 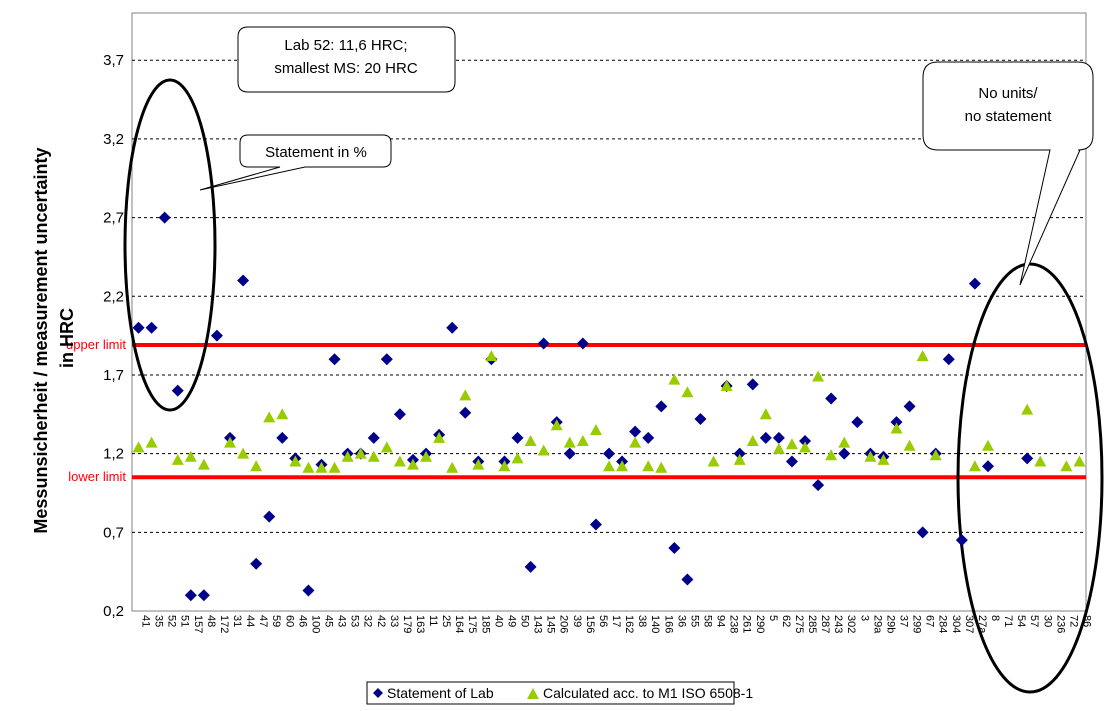 I want to click on highlight-ellipse-left, so click(x=170, y=245).